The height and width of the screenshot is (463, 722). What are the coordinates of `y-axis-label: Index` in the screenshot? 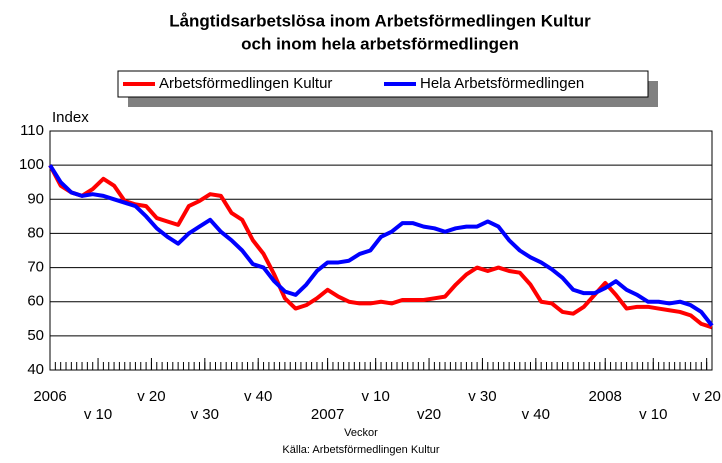 It's located at (70, 117).